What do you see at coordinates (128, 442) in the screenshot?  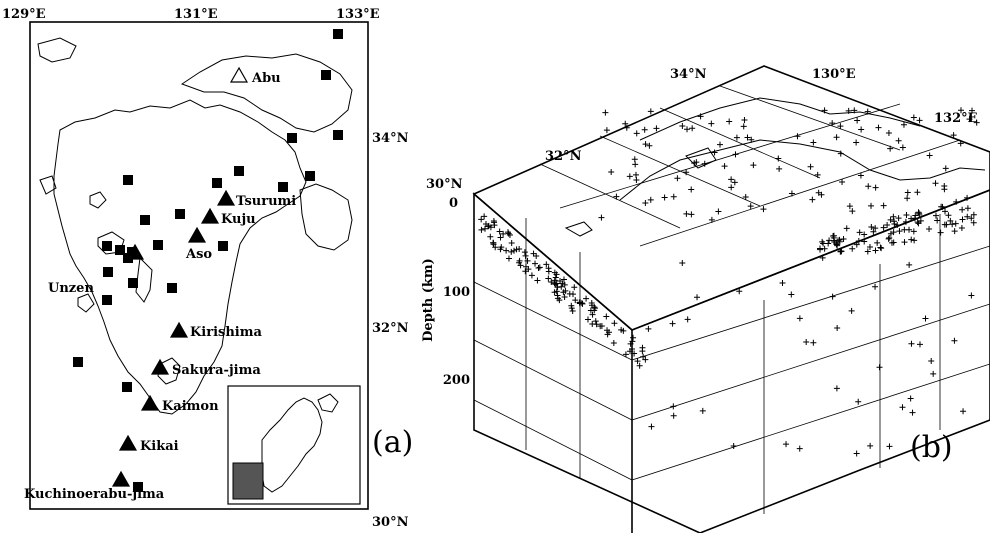 I see `volcano-triangle-kikai` at bounding box center [128, 442].